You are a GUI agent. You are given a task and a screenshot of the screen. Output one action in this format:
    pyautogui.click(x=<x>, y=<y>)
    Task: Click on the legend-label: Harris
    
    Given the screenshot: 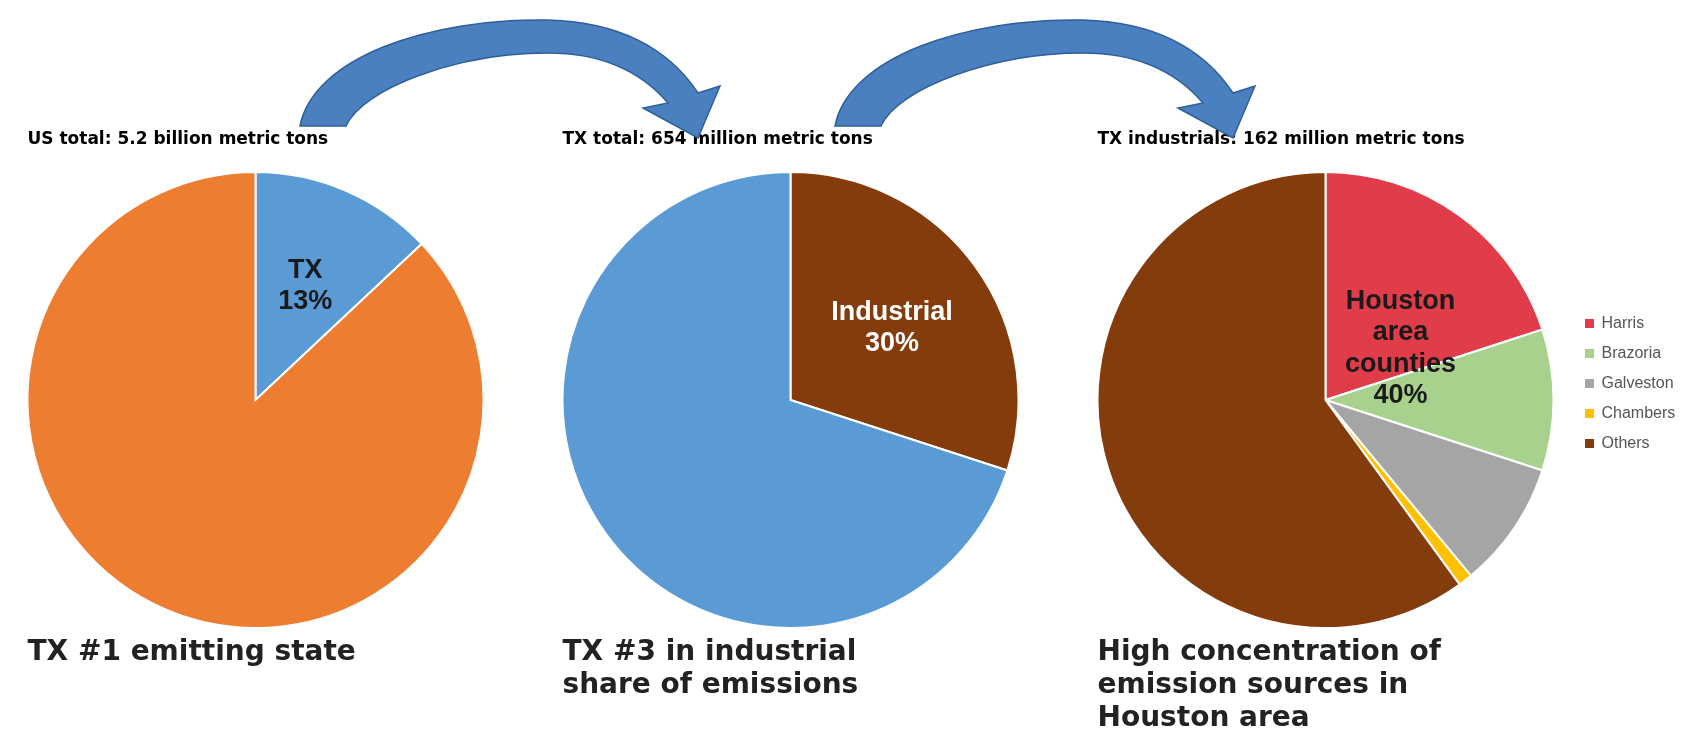 What is the action you would take?
    pyautogui.click(x=1623, y=323)
    